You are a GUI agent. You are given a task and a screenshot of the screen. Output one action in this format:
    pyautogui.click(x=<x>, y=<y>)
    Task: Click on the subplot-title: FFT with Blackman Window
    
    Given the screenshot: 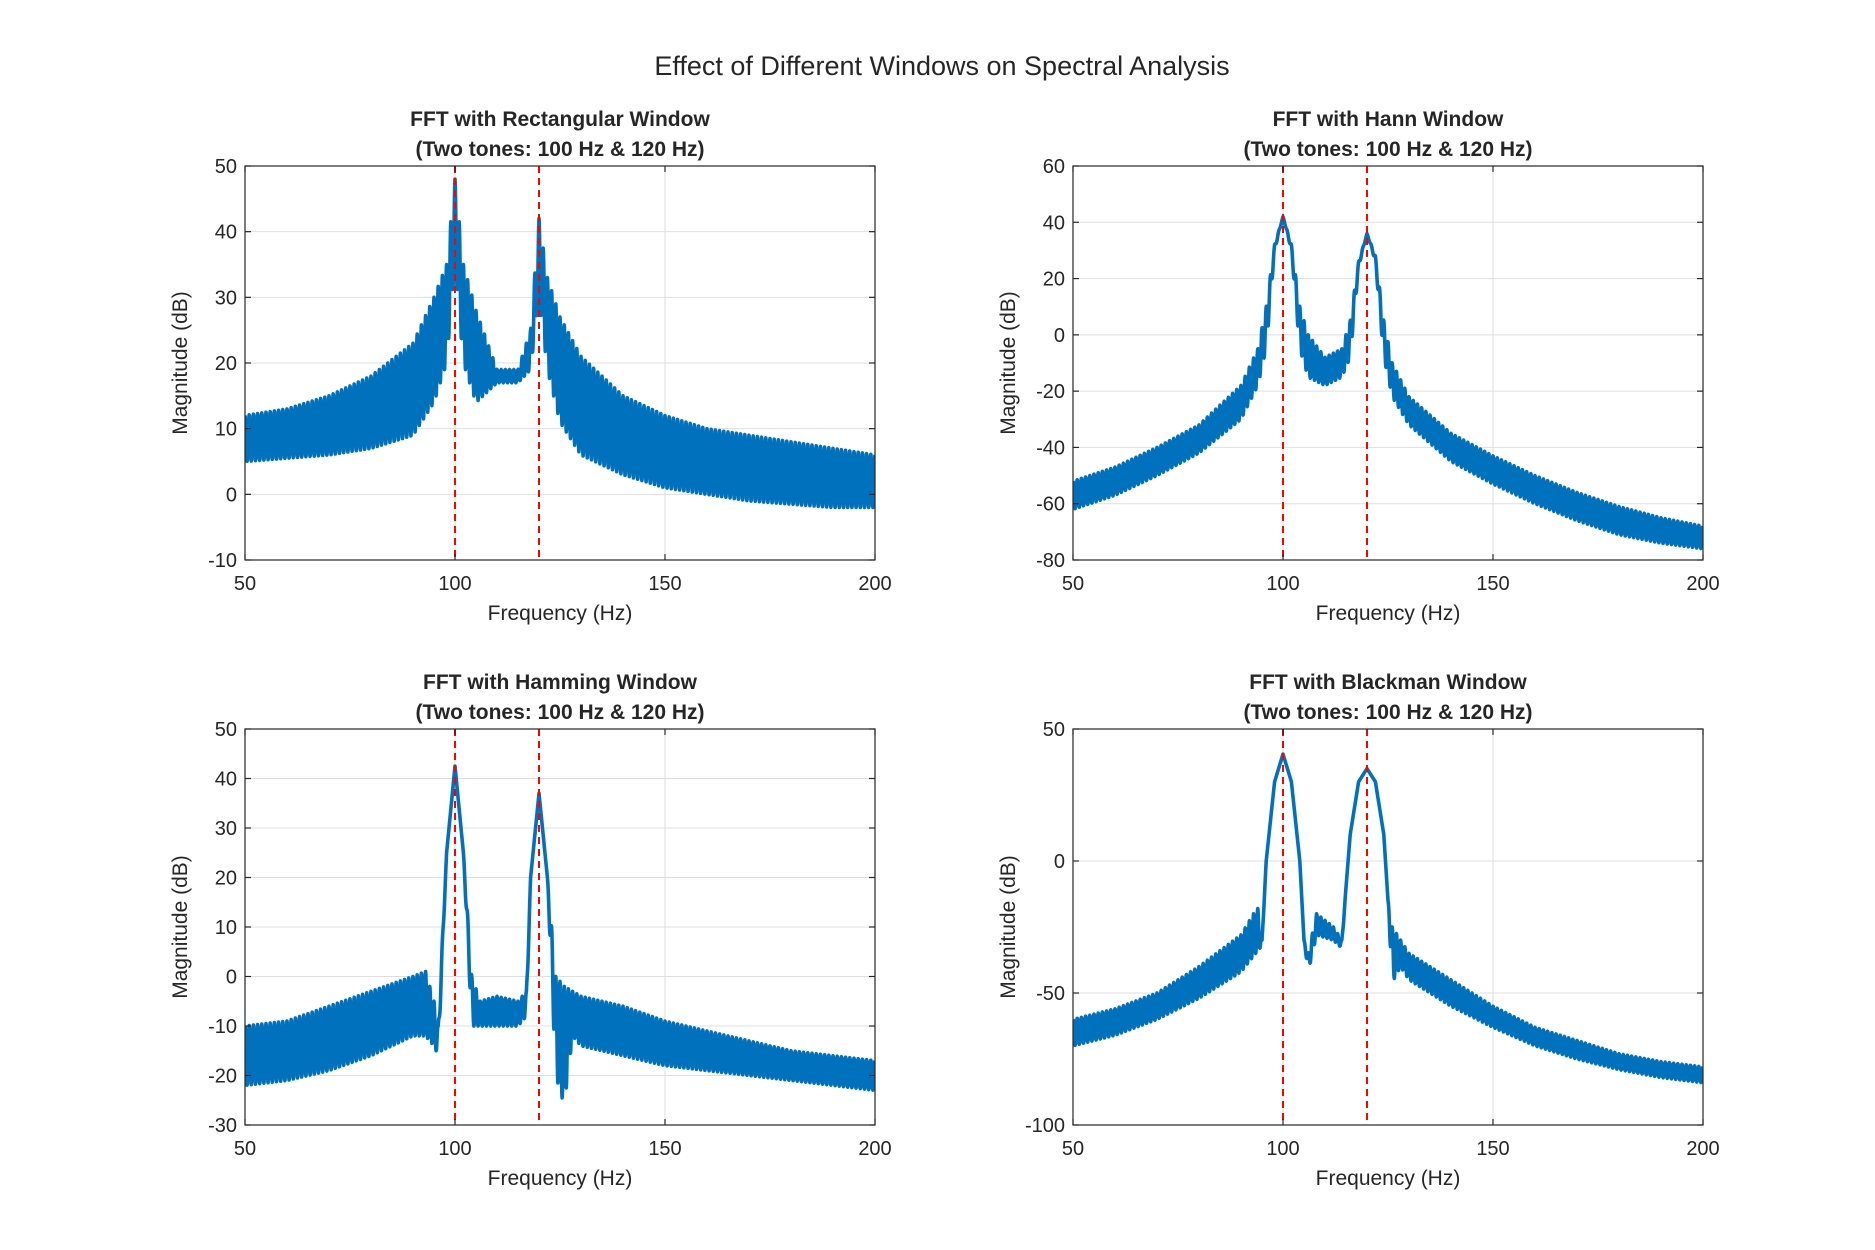 What is the action you would take?
    pyautogui.click(x=1388, y=682)
    